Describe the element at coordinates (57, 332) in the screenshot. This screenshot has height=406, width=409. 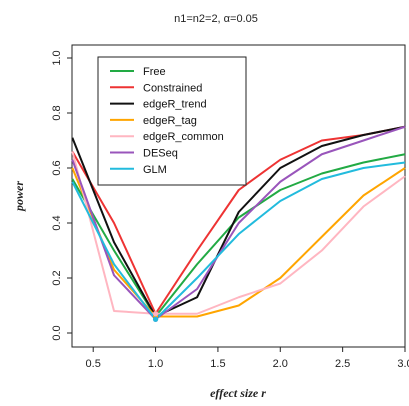
I see `y-tick-label: 0.0` at that location.